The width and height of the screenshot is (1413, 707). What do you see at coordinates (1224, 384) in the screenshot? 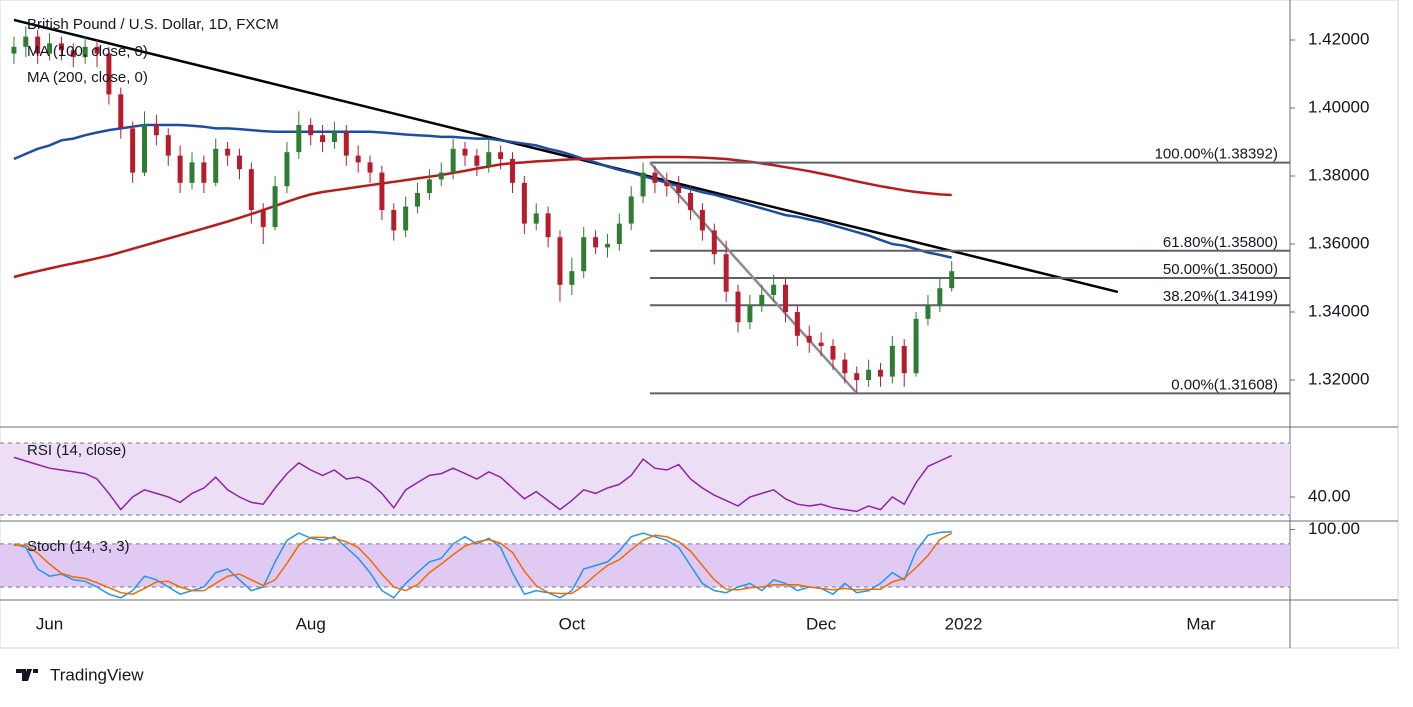
I see `fib-level-label: 0.00%(1.31608)` at bounding box center [1224, 384].